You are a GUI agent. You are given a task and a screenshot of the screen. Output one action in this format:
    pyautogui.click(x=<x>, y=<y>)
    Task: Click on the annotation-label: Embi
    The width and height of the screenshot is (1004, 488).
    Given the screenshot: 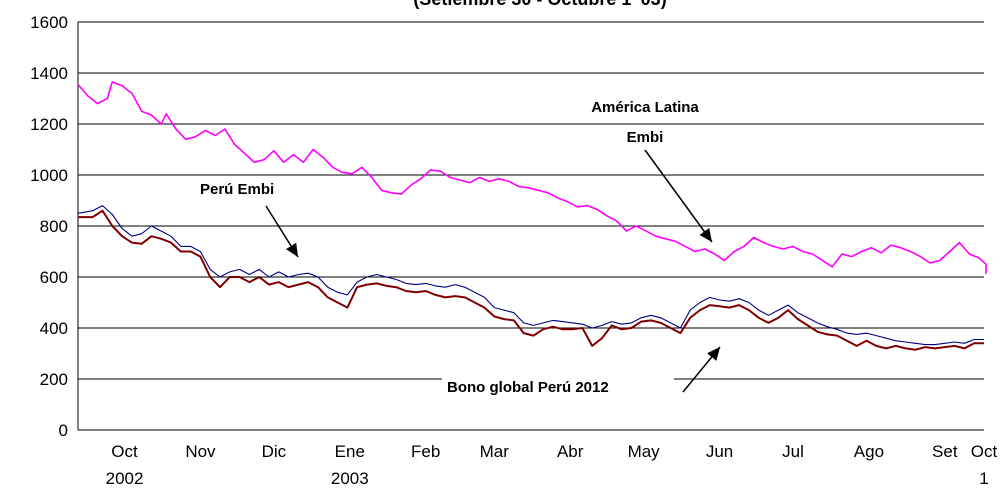 What is the action you would take?
    pyautogui.click(x=645, y=137)
    